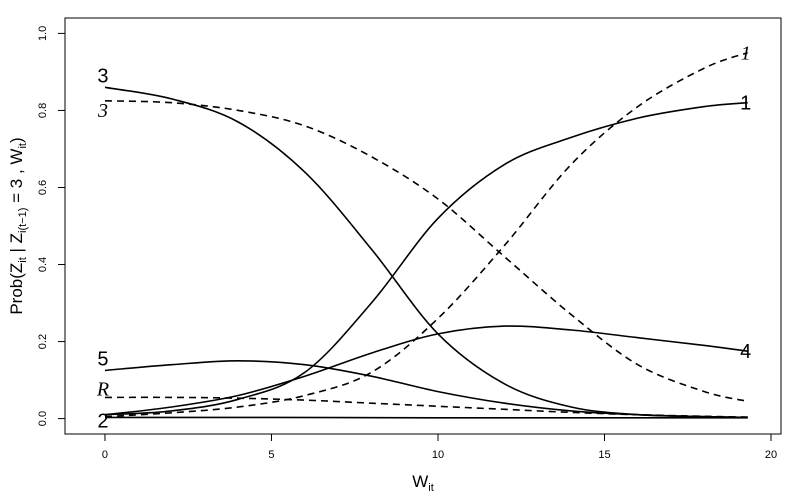 This screenshot has height=500, width=800. I want to click on y-axis: 0.0 0.2 0.4 0.6 0.8 1.0, so click(51, 226).